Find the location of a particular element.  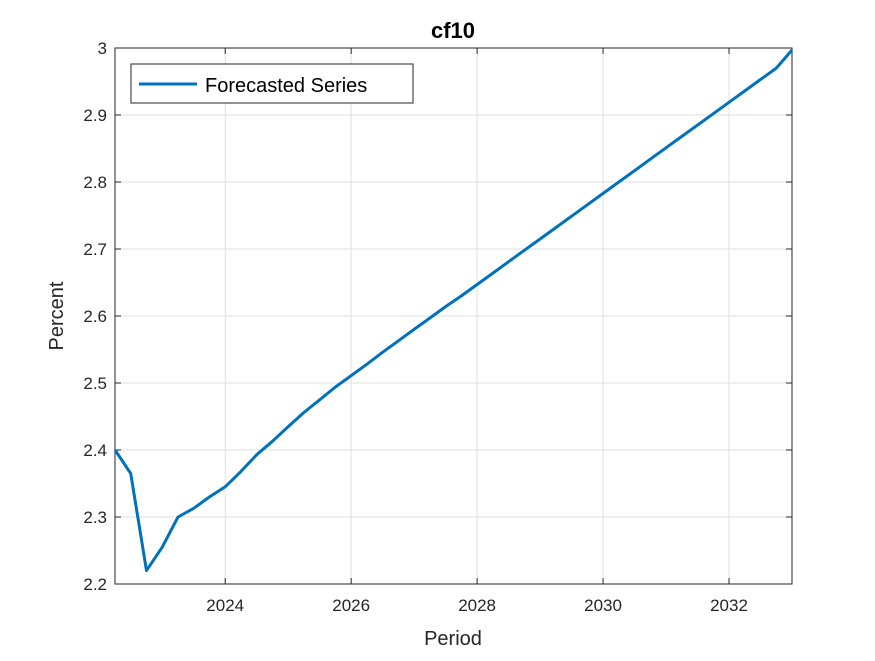

chart-title: cf10 is located at coordinates (453, 30).